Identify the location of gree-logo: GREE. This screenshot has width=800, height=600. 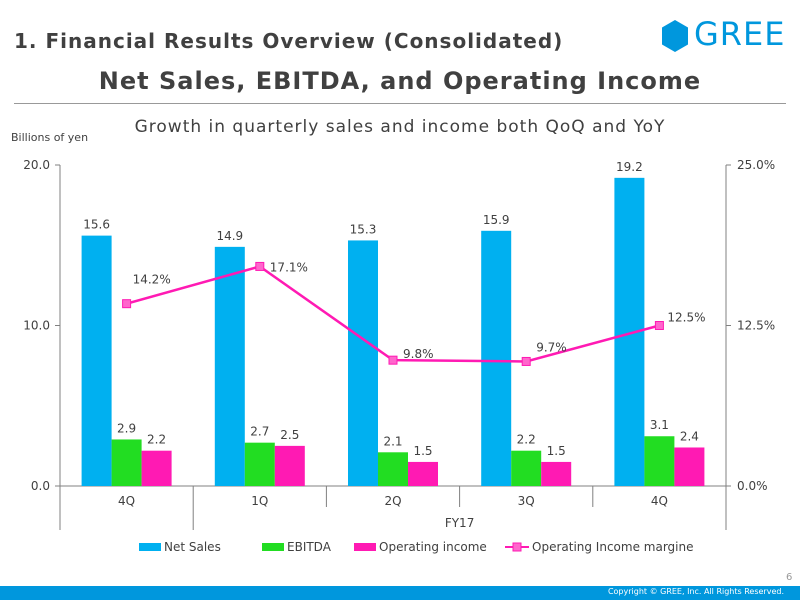
(722, 35).